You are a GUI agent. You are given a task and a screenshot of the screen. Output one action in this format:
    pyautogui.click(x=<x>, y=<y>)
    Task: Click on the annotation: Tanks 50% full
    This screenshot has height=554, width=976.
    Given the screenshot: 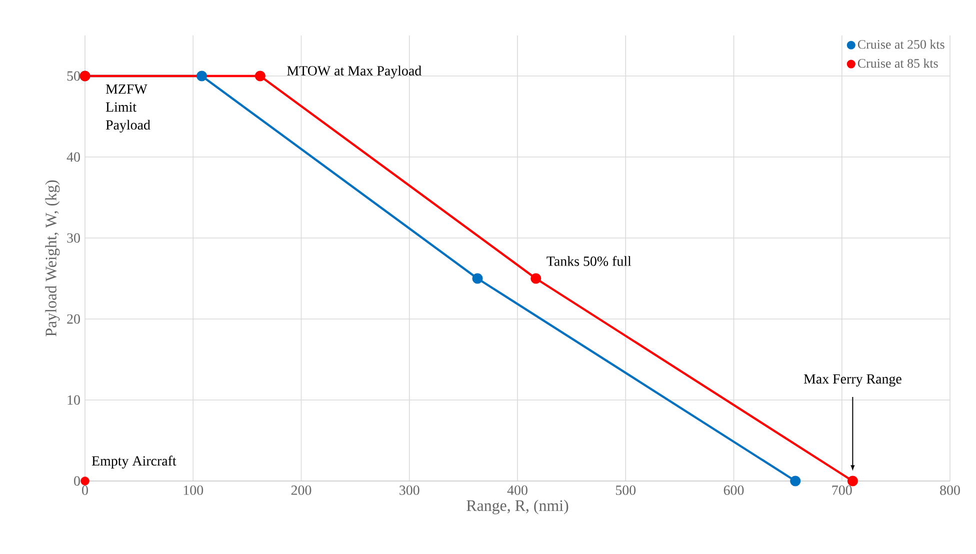 What is the action you would take?
    pyautogui.click(x=589, y=261)
    